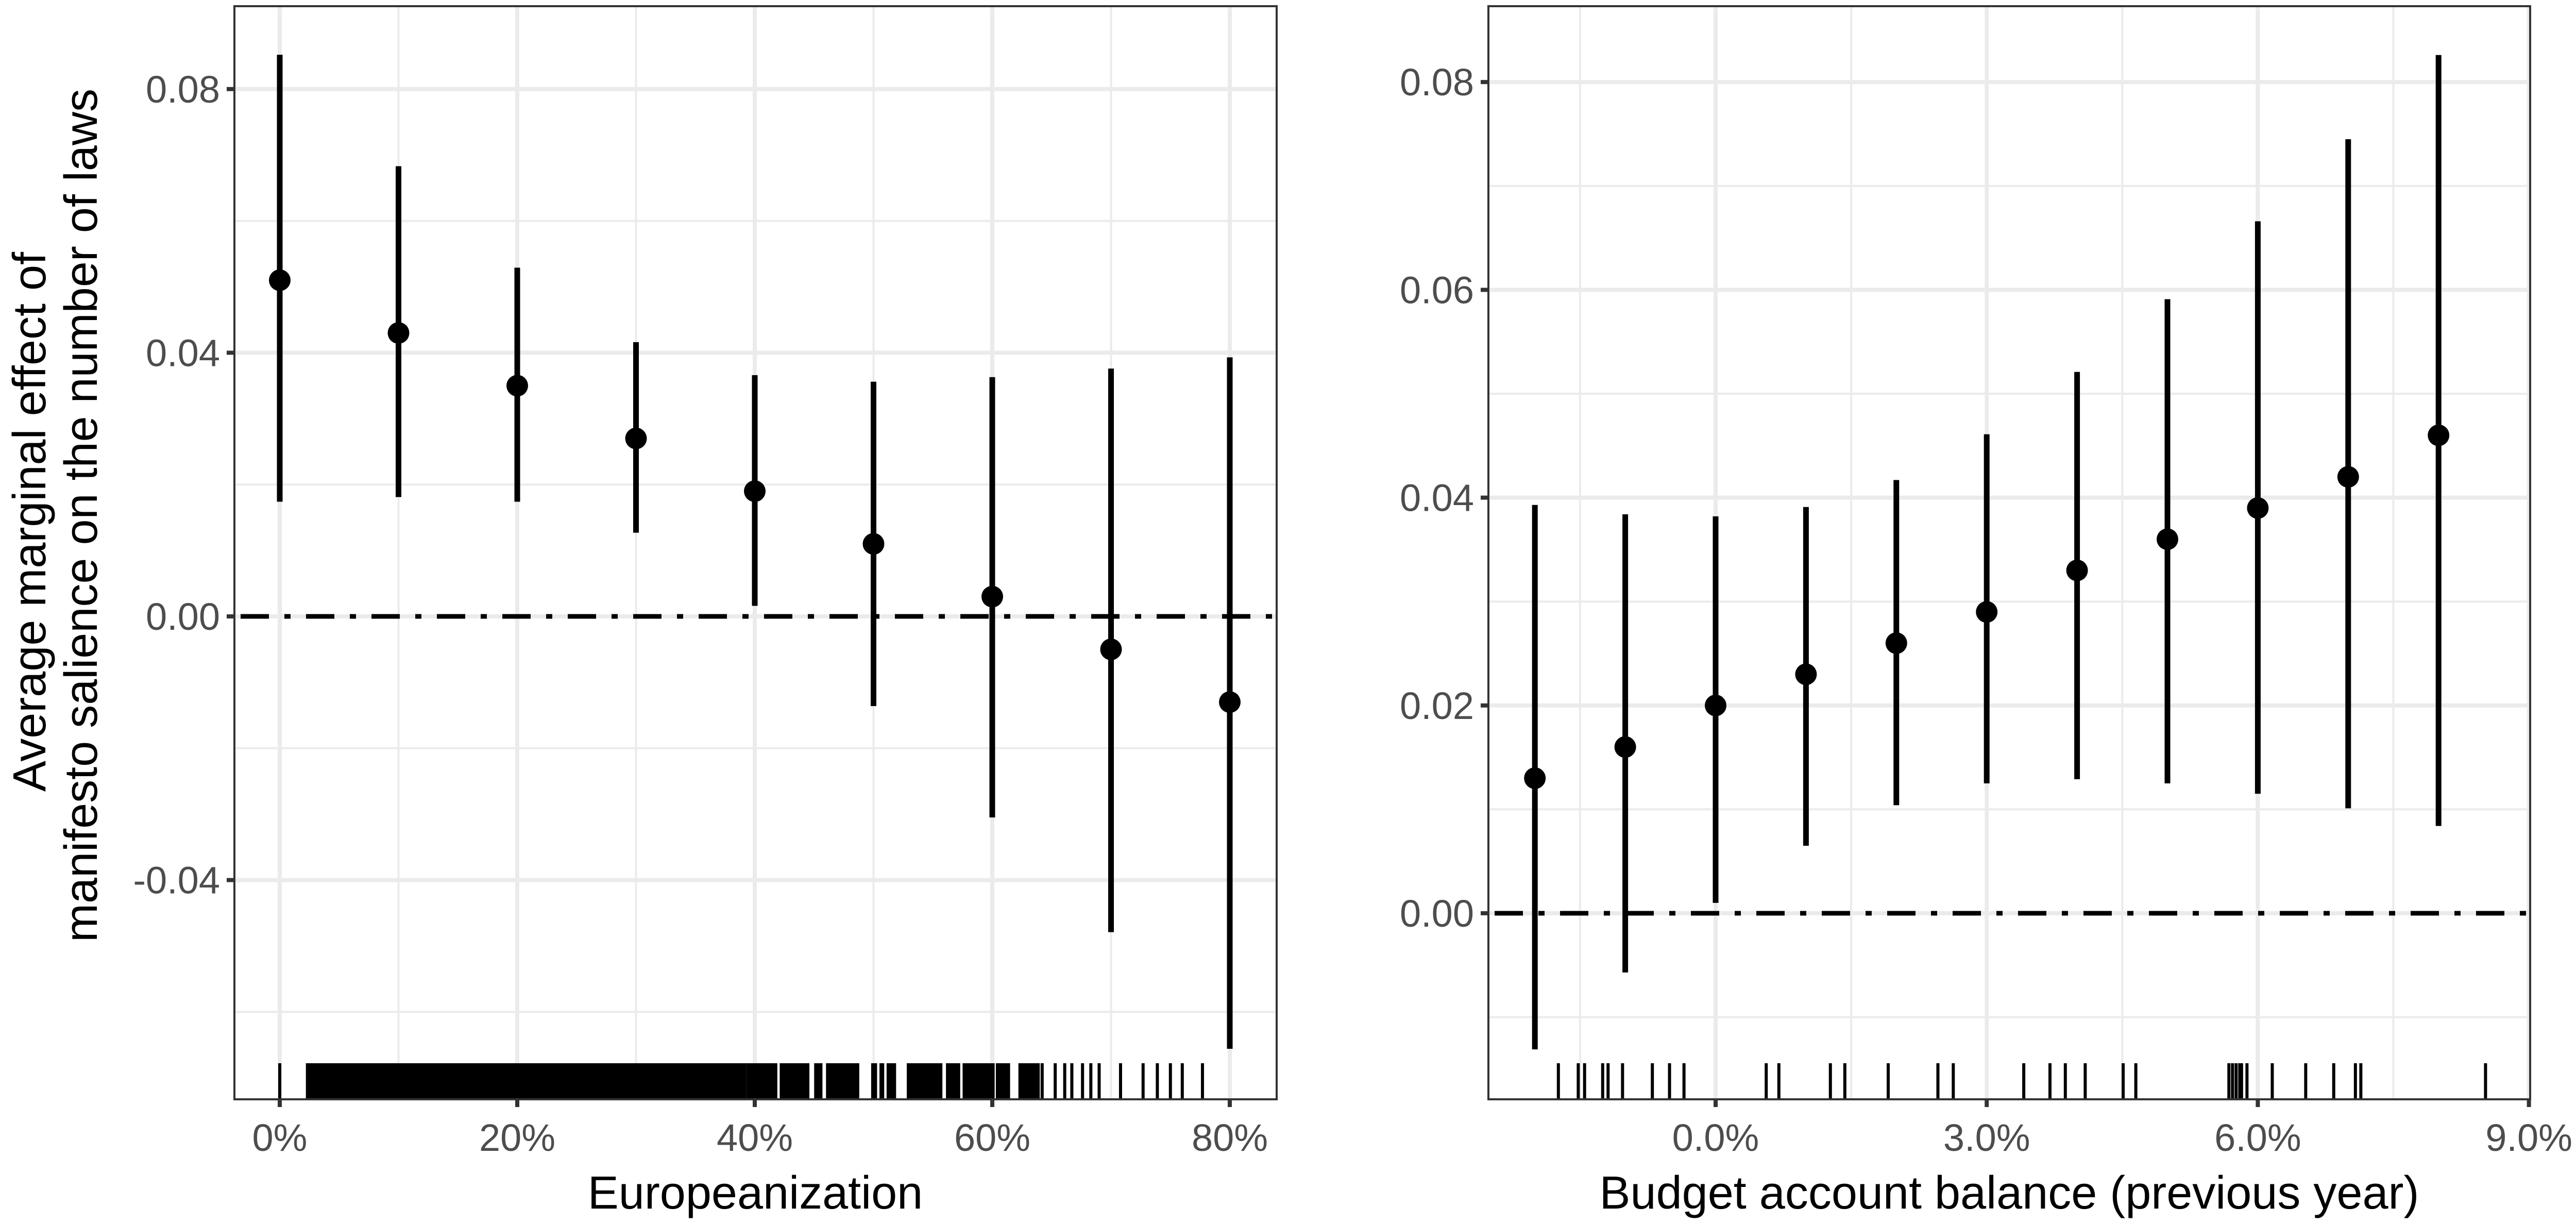 Image resolution: width=2576 pixels, height=1223 pixels. Describe the element at coordinates (755, 1137) in the screenshot. I see `x-tick-label: 40%` at that location.